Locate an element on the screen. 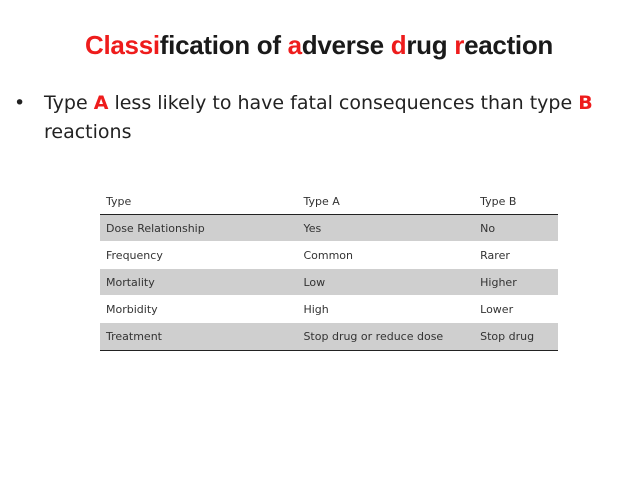 This screenshot has width=638, height=479. table-cell: Dose Relationship is located at coordinates (199, 228).